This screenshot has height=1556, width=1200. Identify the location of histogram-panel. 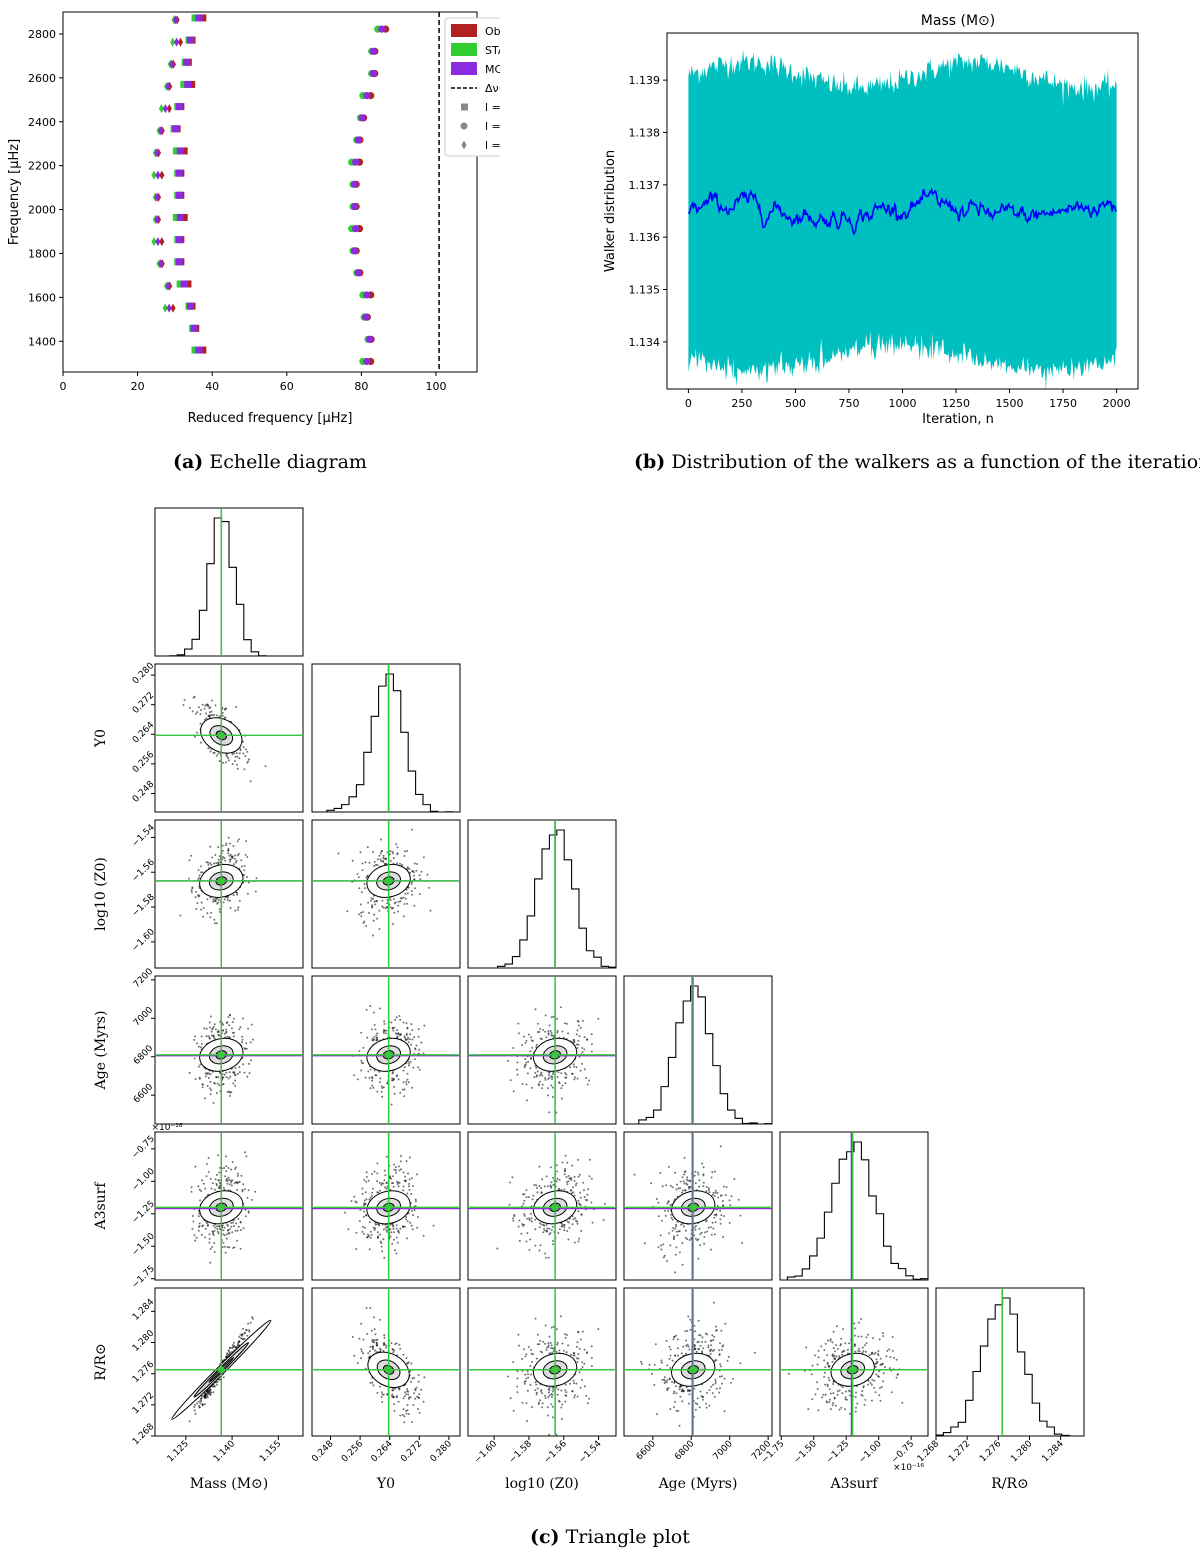
(542, 894).